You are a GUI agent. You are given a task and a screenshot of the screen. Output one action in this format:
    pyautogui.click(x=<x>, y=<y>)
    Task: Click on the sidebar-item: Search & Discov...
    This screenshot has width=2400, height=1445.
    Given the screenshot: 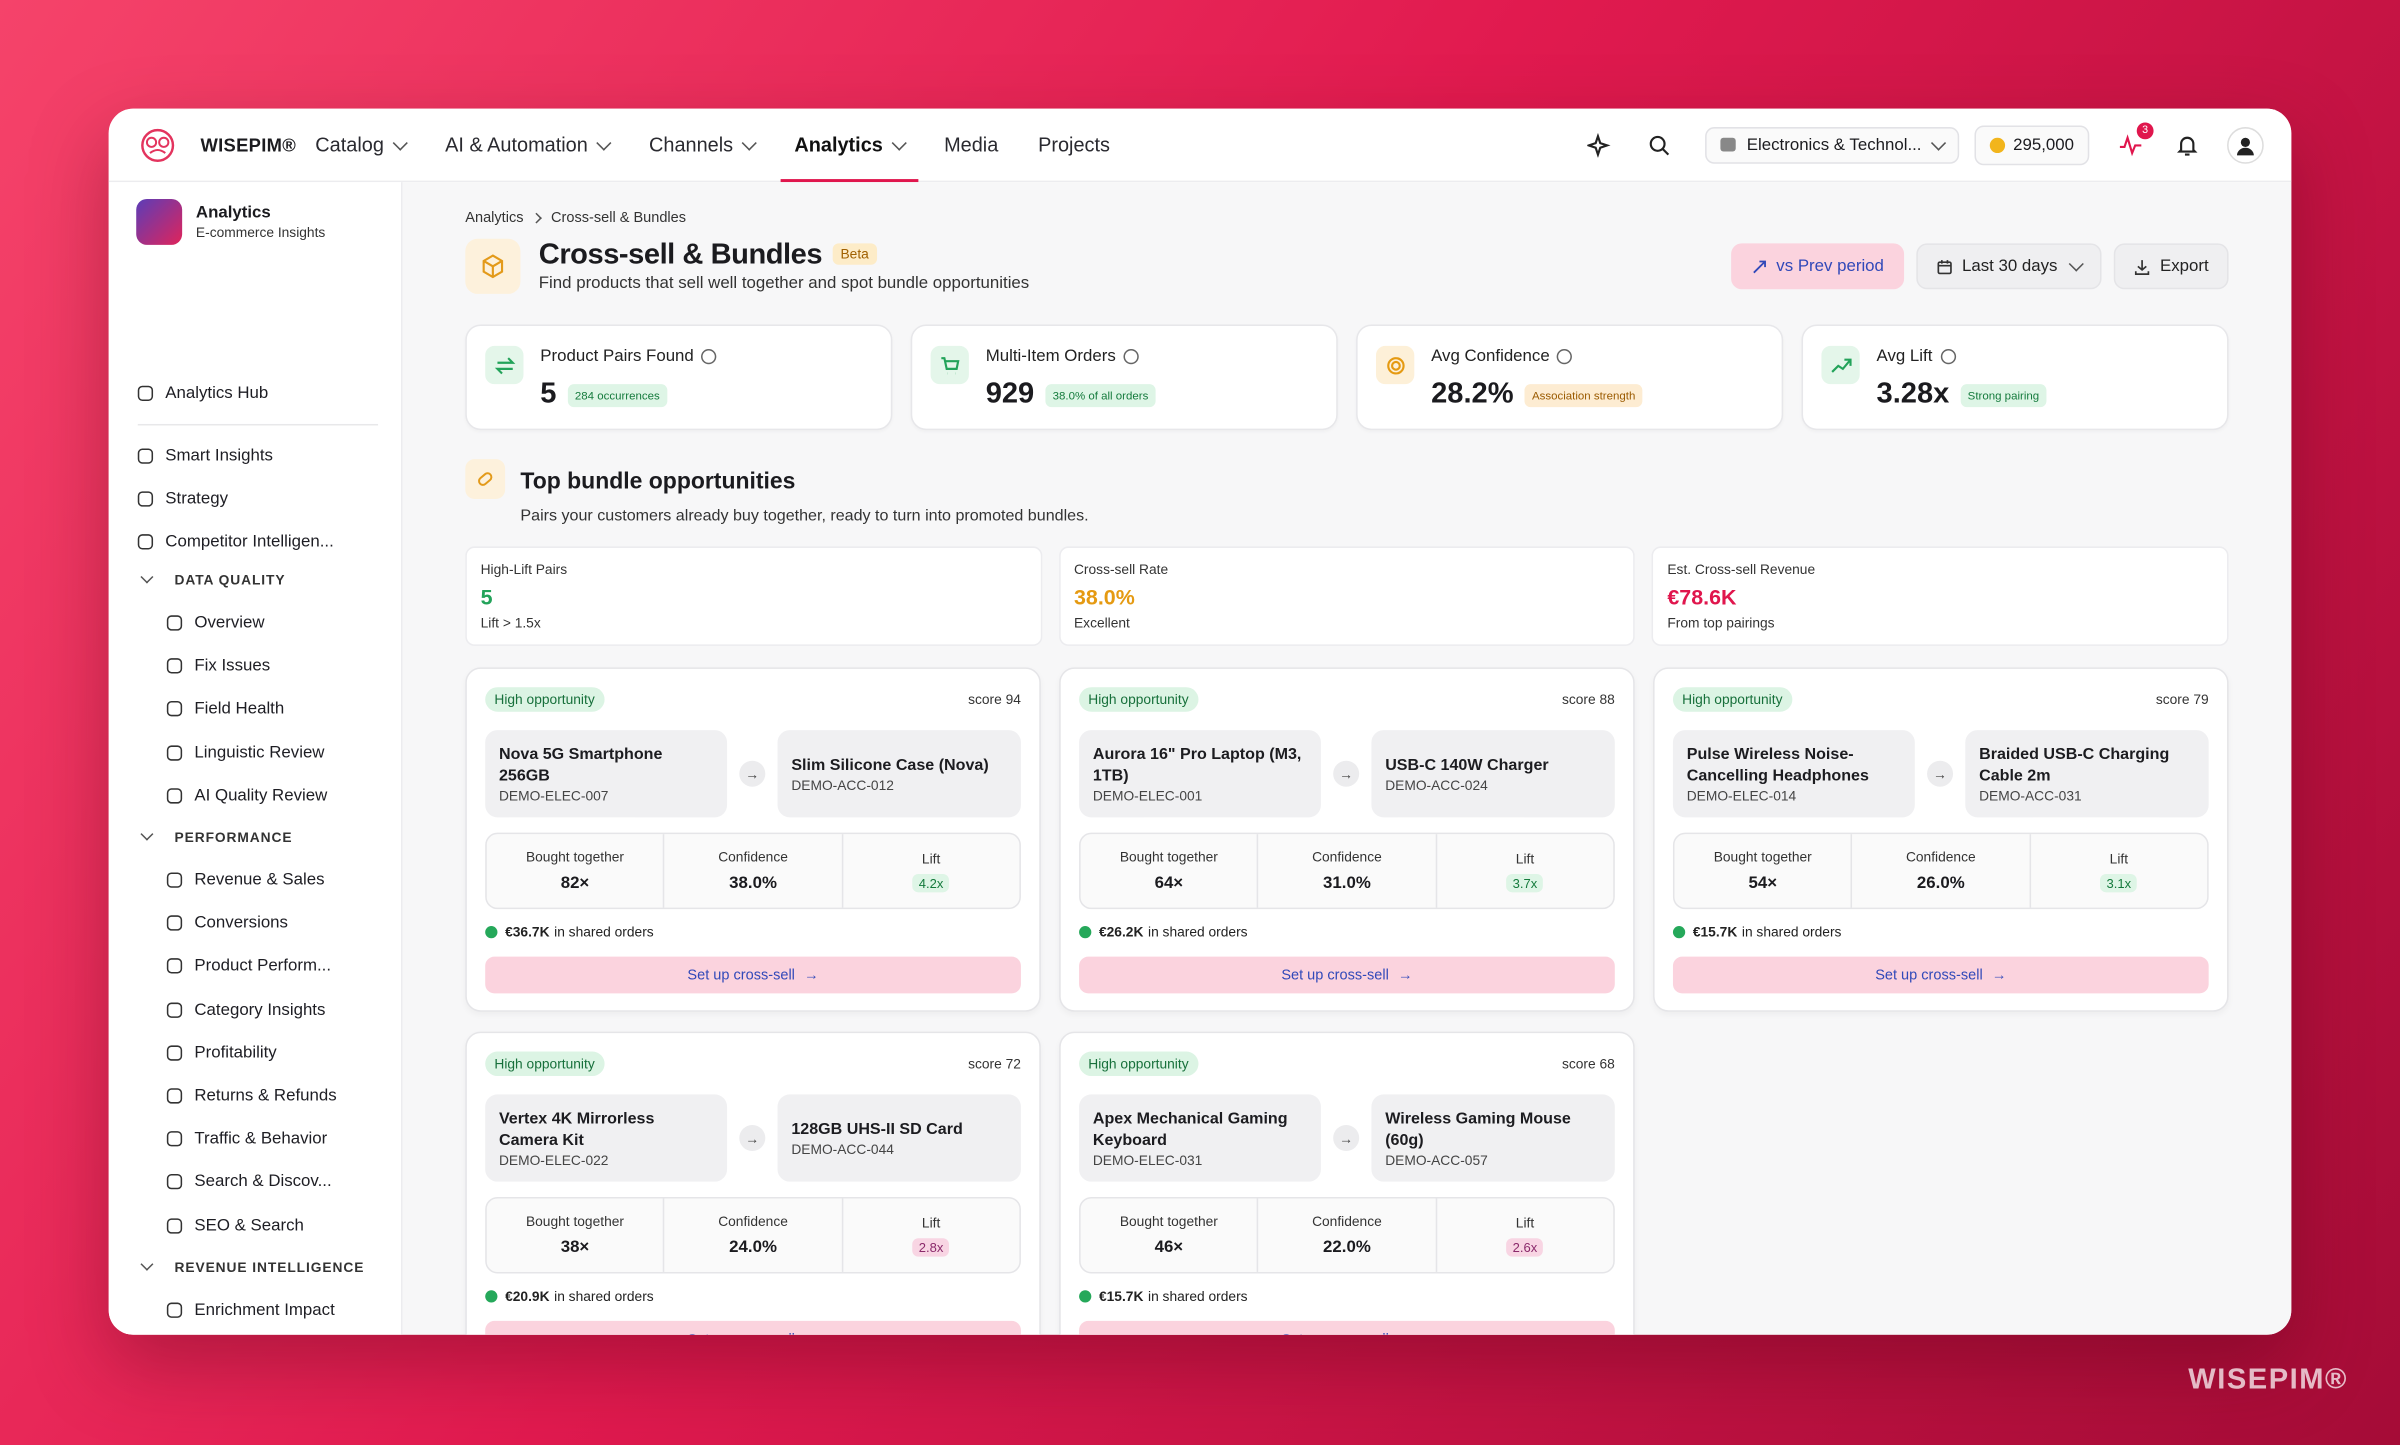 What is the action you would take?
    pyautogui.click(x=249, y=1182)
    